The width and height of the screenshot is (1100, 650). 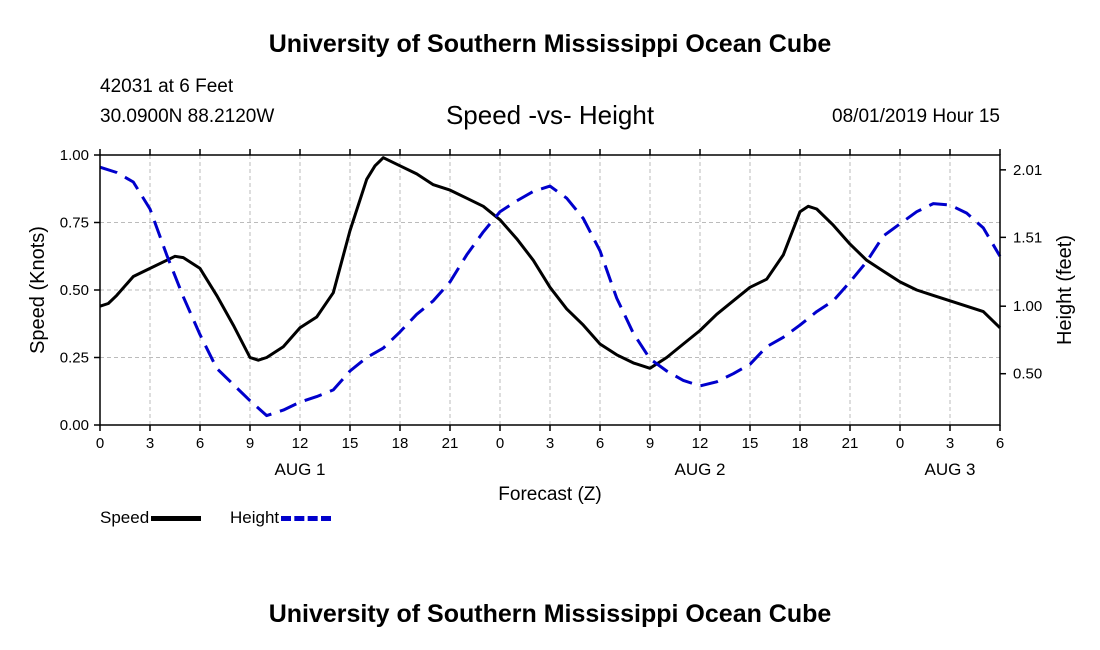 I want to click on y-tick-label: 0.75, so click(x=74, y=223).